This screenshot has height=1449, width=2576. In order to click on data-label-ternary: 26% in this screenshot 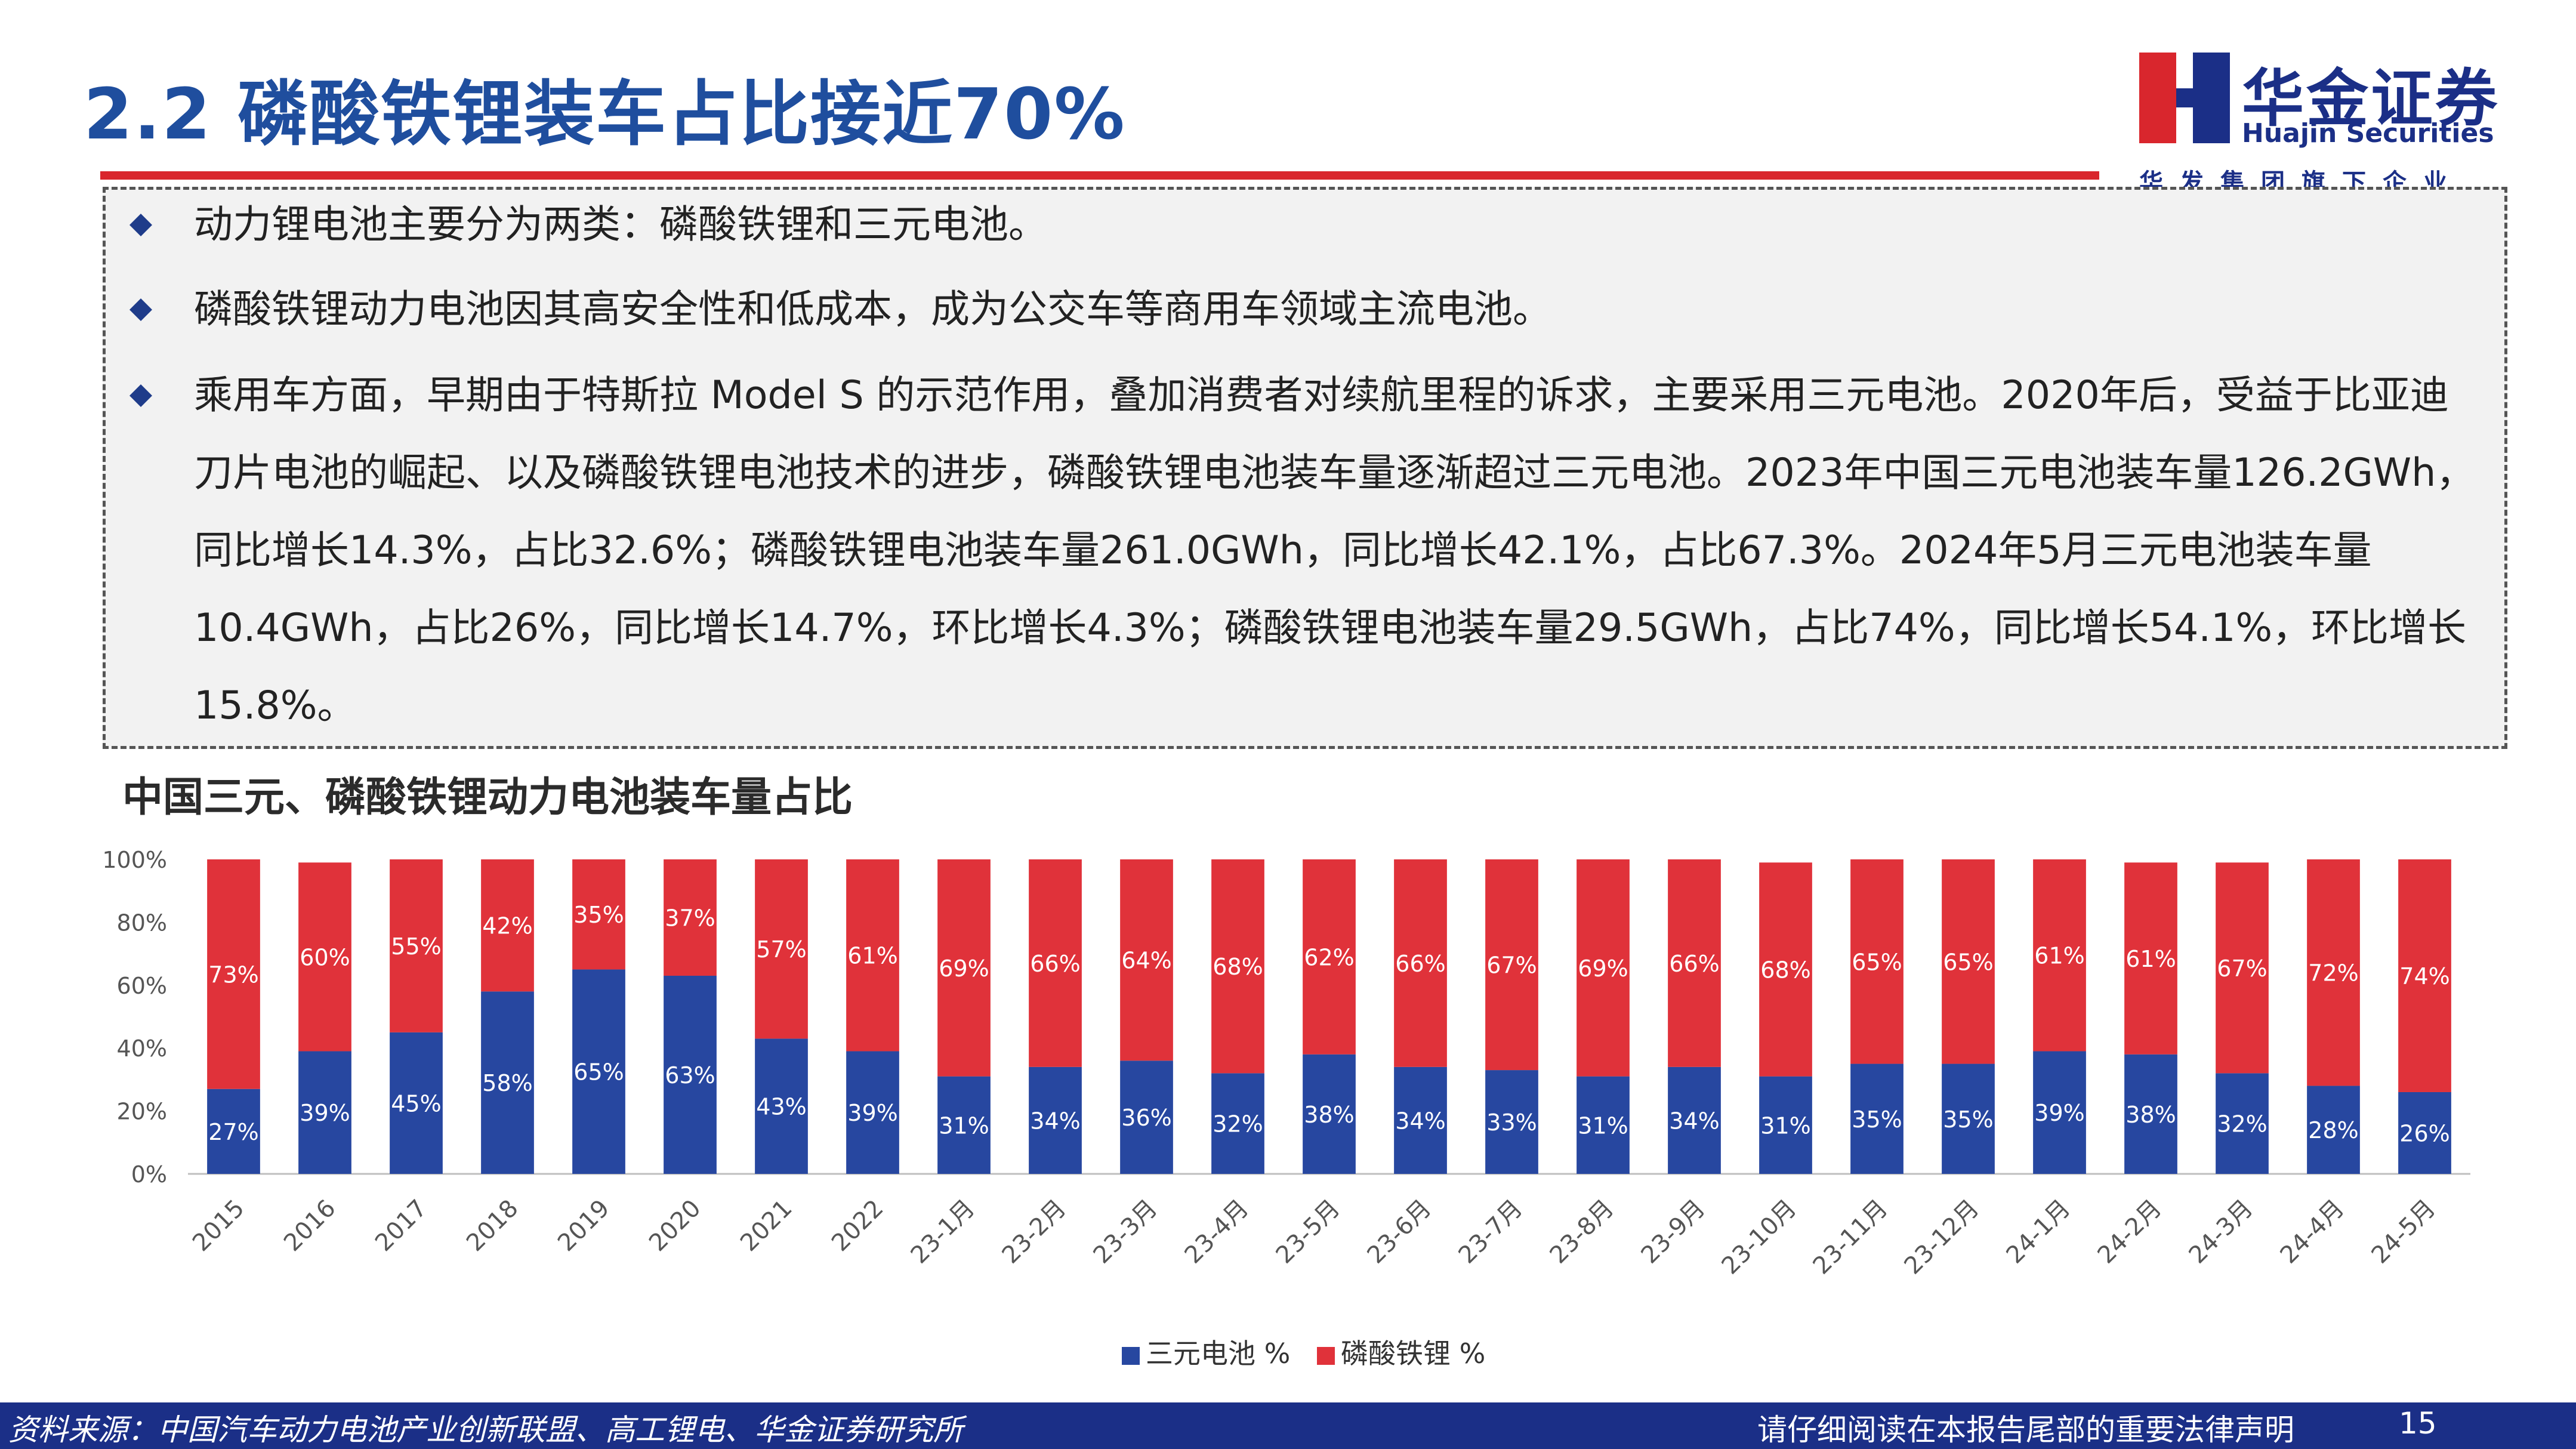, I will do `click(2424, 1133)`.